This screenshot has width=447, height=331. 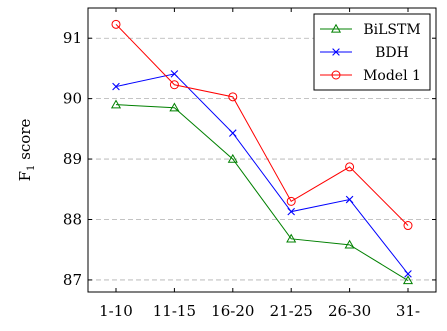 I want to click on y-tick-label-87: 87, so click(x=72, y=280).